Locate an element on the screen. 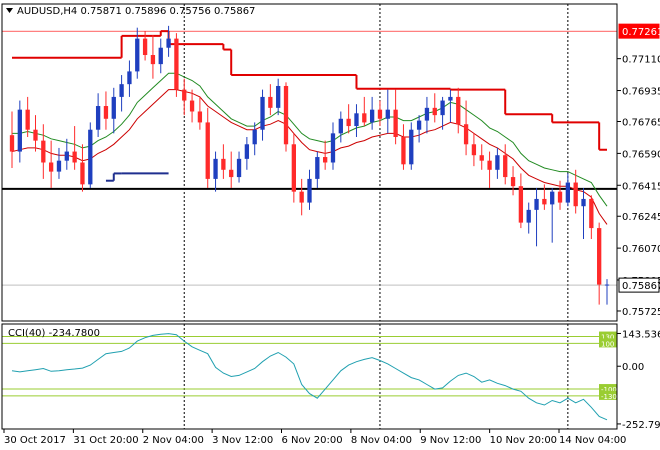  x-tick-label: 10 Nov 20:00 is located at coordinates (523, 440).